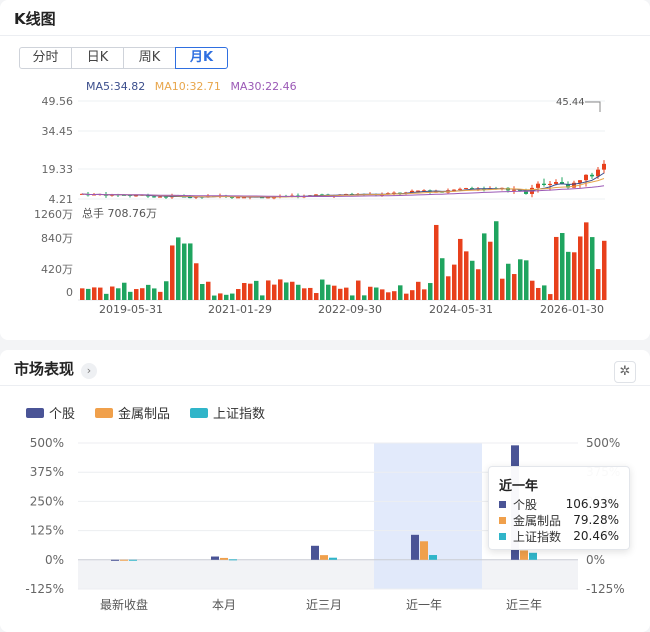  I want to click on kline-title: K线图, so click(35, 19).